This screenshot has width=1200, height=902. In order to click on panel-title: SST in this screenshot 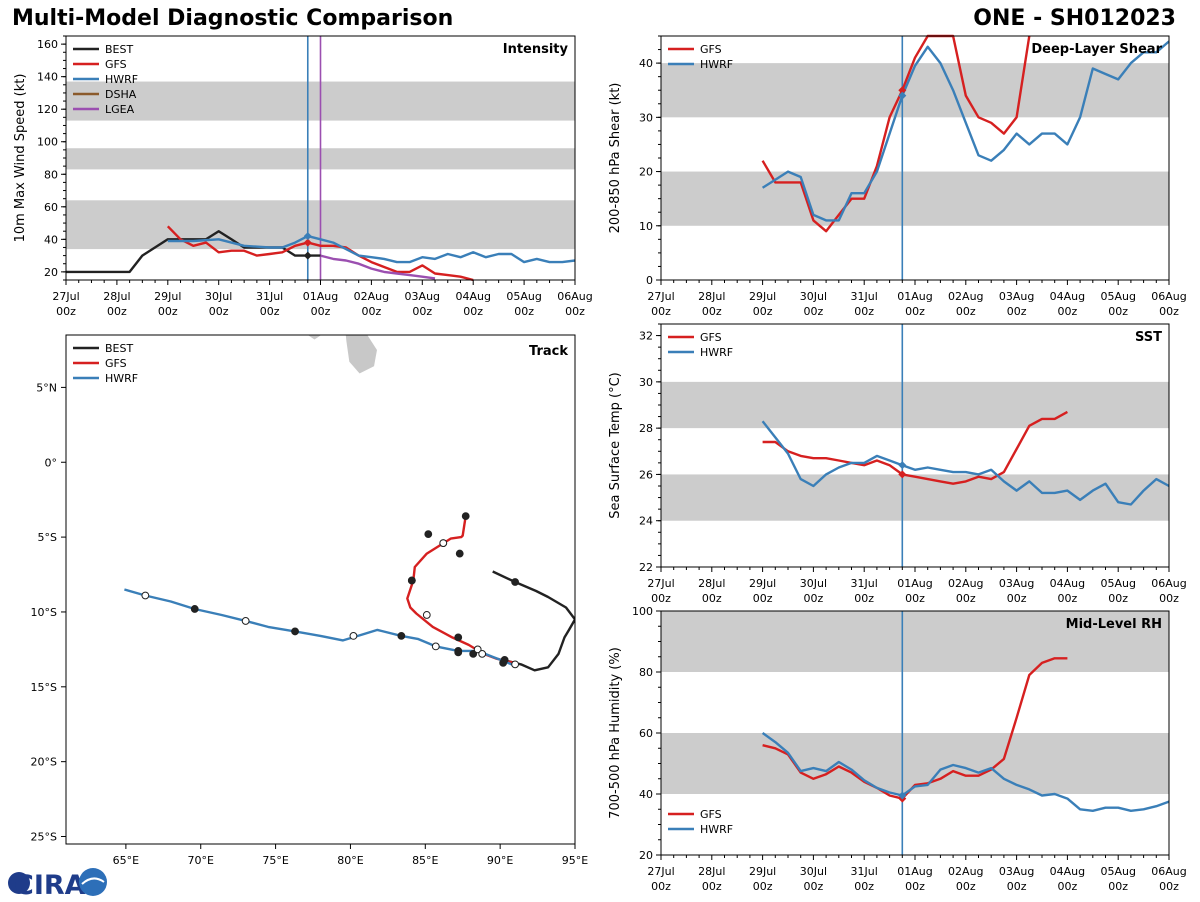, I will do `click(1148, 337)`.